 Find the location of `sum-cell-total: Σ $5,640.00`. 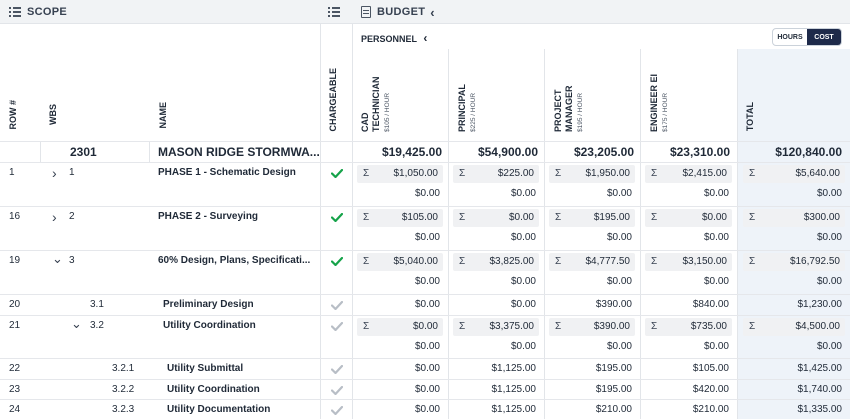

sum-cell-total: Σ $5,640.00 is located at coordinates (794, 174).